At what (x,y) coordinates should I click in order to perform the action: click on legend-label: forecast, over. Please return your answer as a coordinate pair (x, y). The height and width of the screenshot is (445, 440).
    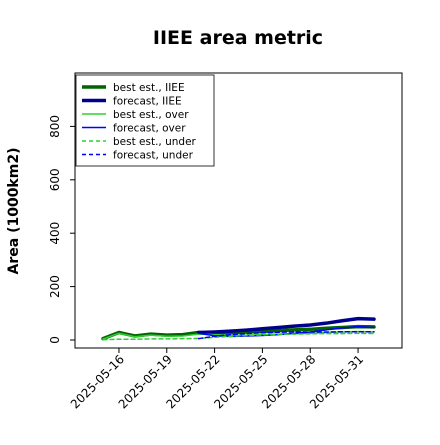
    Looking at the image, I should click on (149, 129).